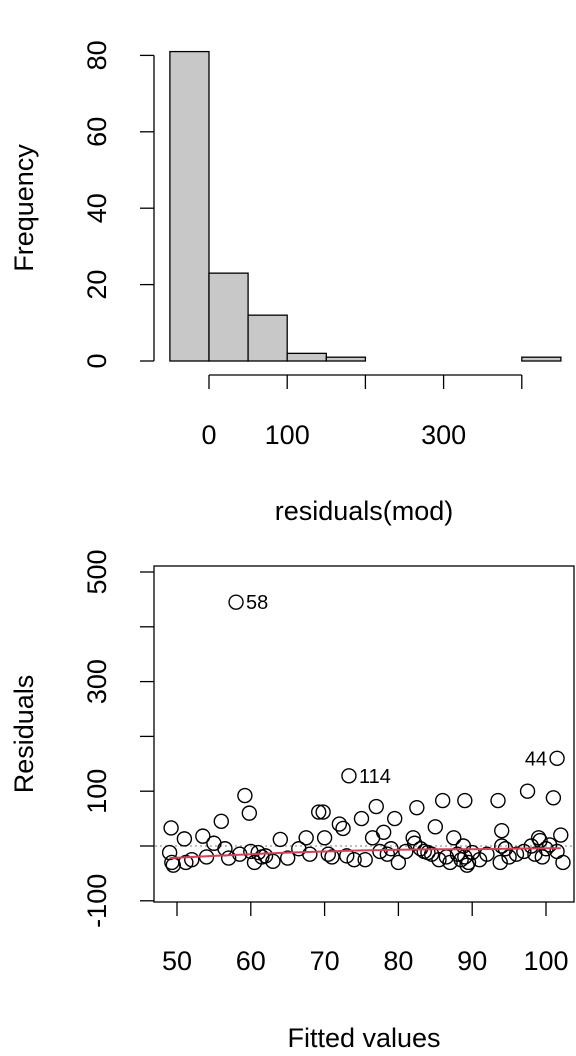 Image resolution: width=576 pixels, height=1056 pixels. I want to click on hist-y-tick-label: 20, so click(97, 285).